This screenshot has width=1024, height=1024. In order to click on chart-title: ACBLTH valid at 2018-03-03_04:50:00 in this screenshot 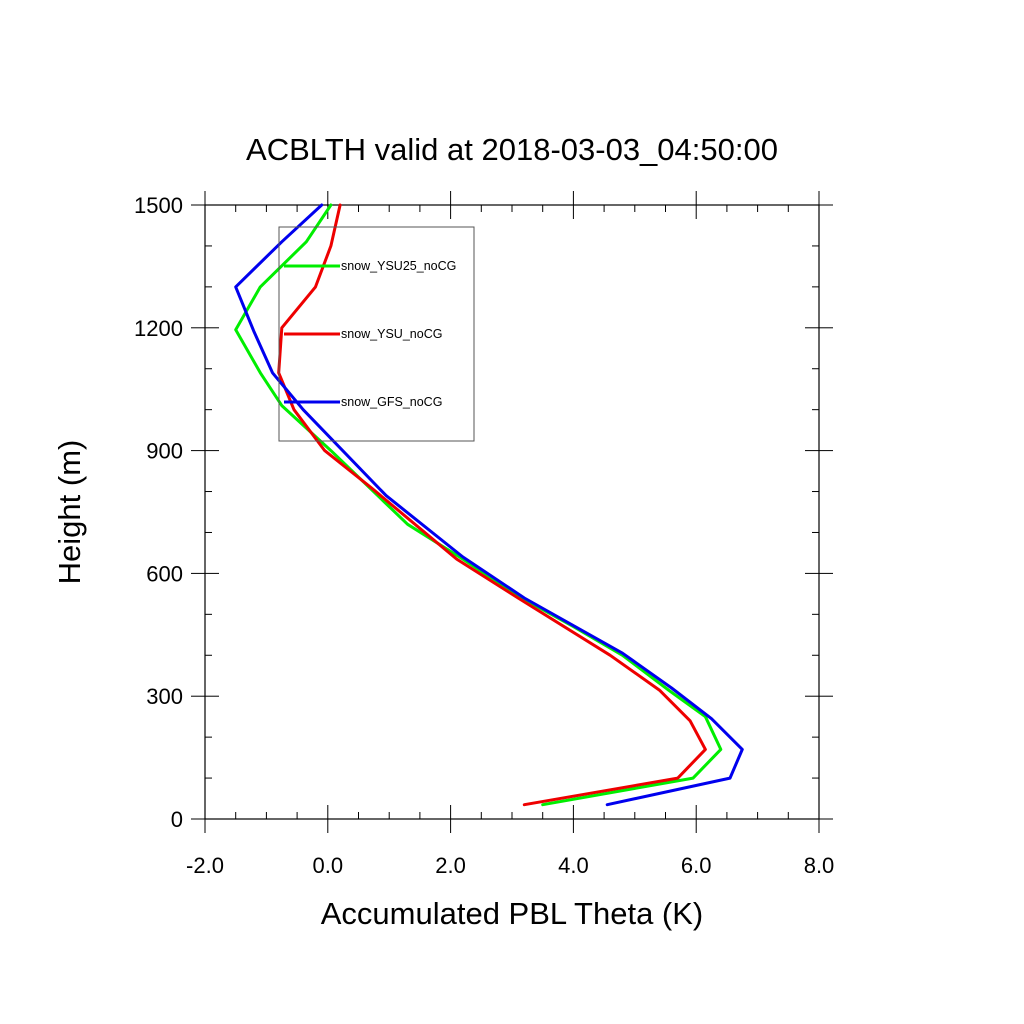, I will do `click(512, 149)`.